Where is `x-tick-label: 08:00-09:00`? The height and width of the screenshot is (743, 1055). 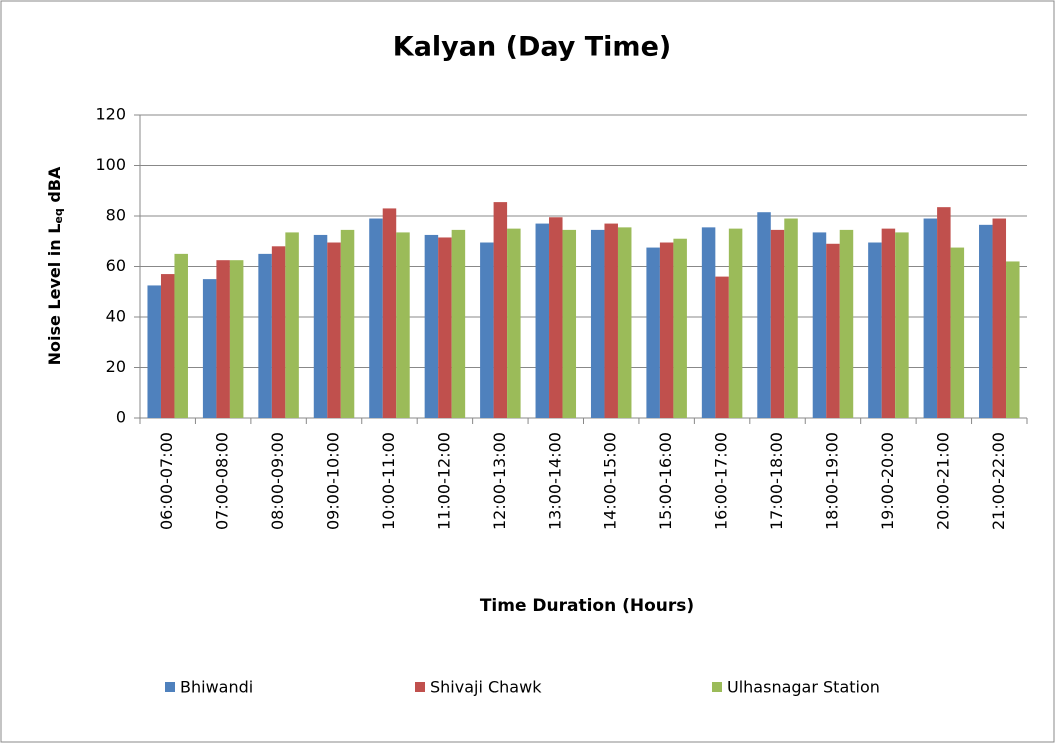
x-tick-label: 08:00-09:00 is located at coordinates (277, 481).